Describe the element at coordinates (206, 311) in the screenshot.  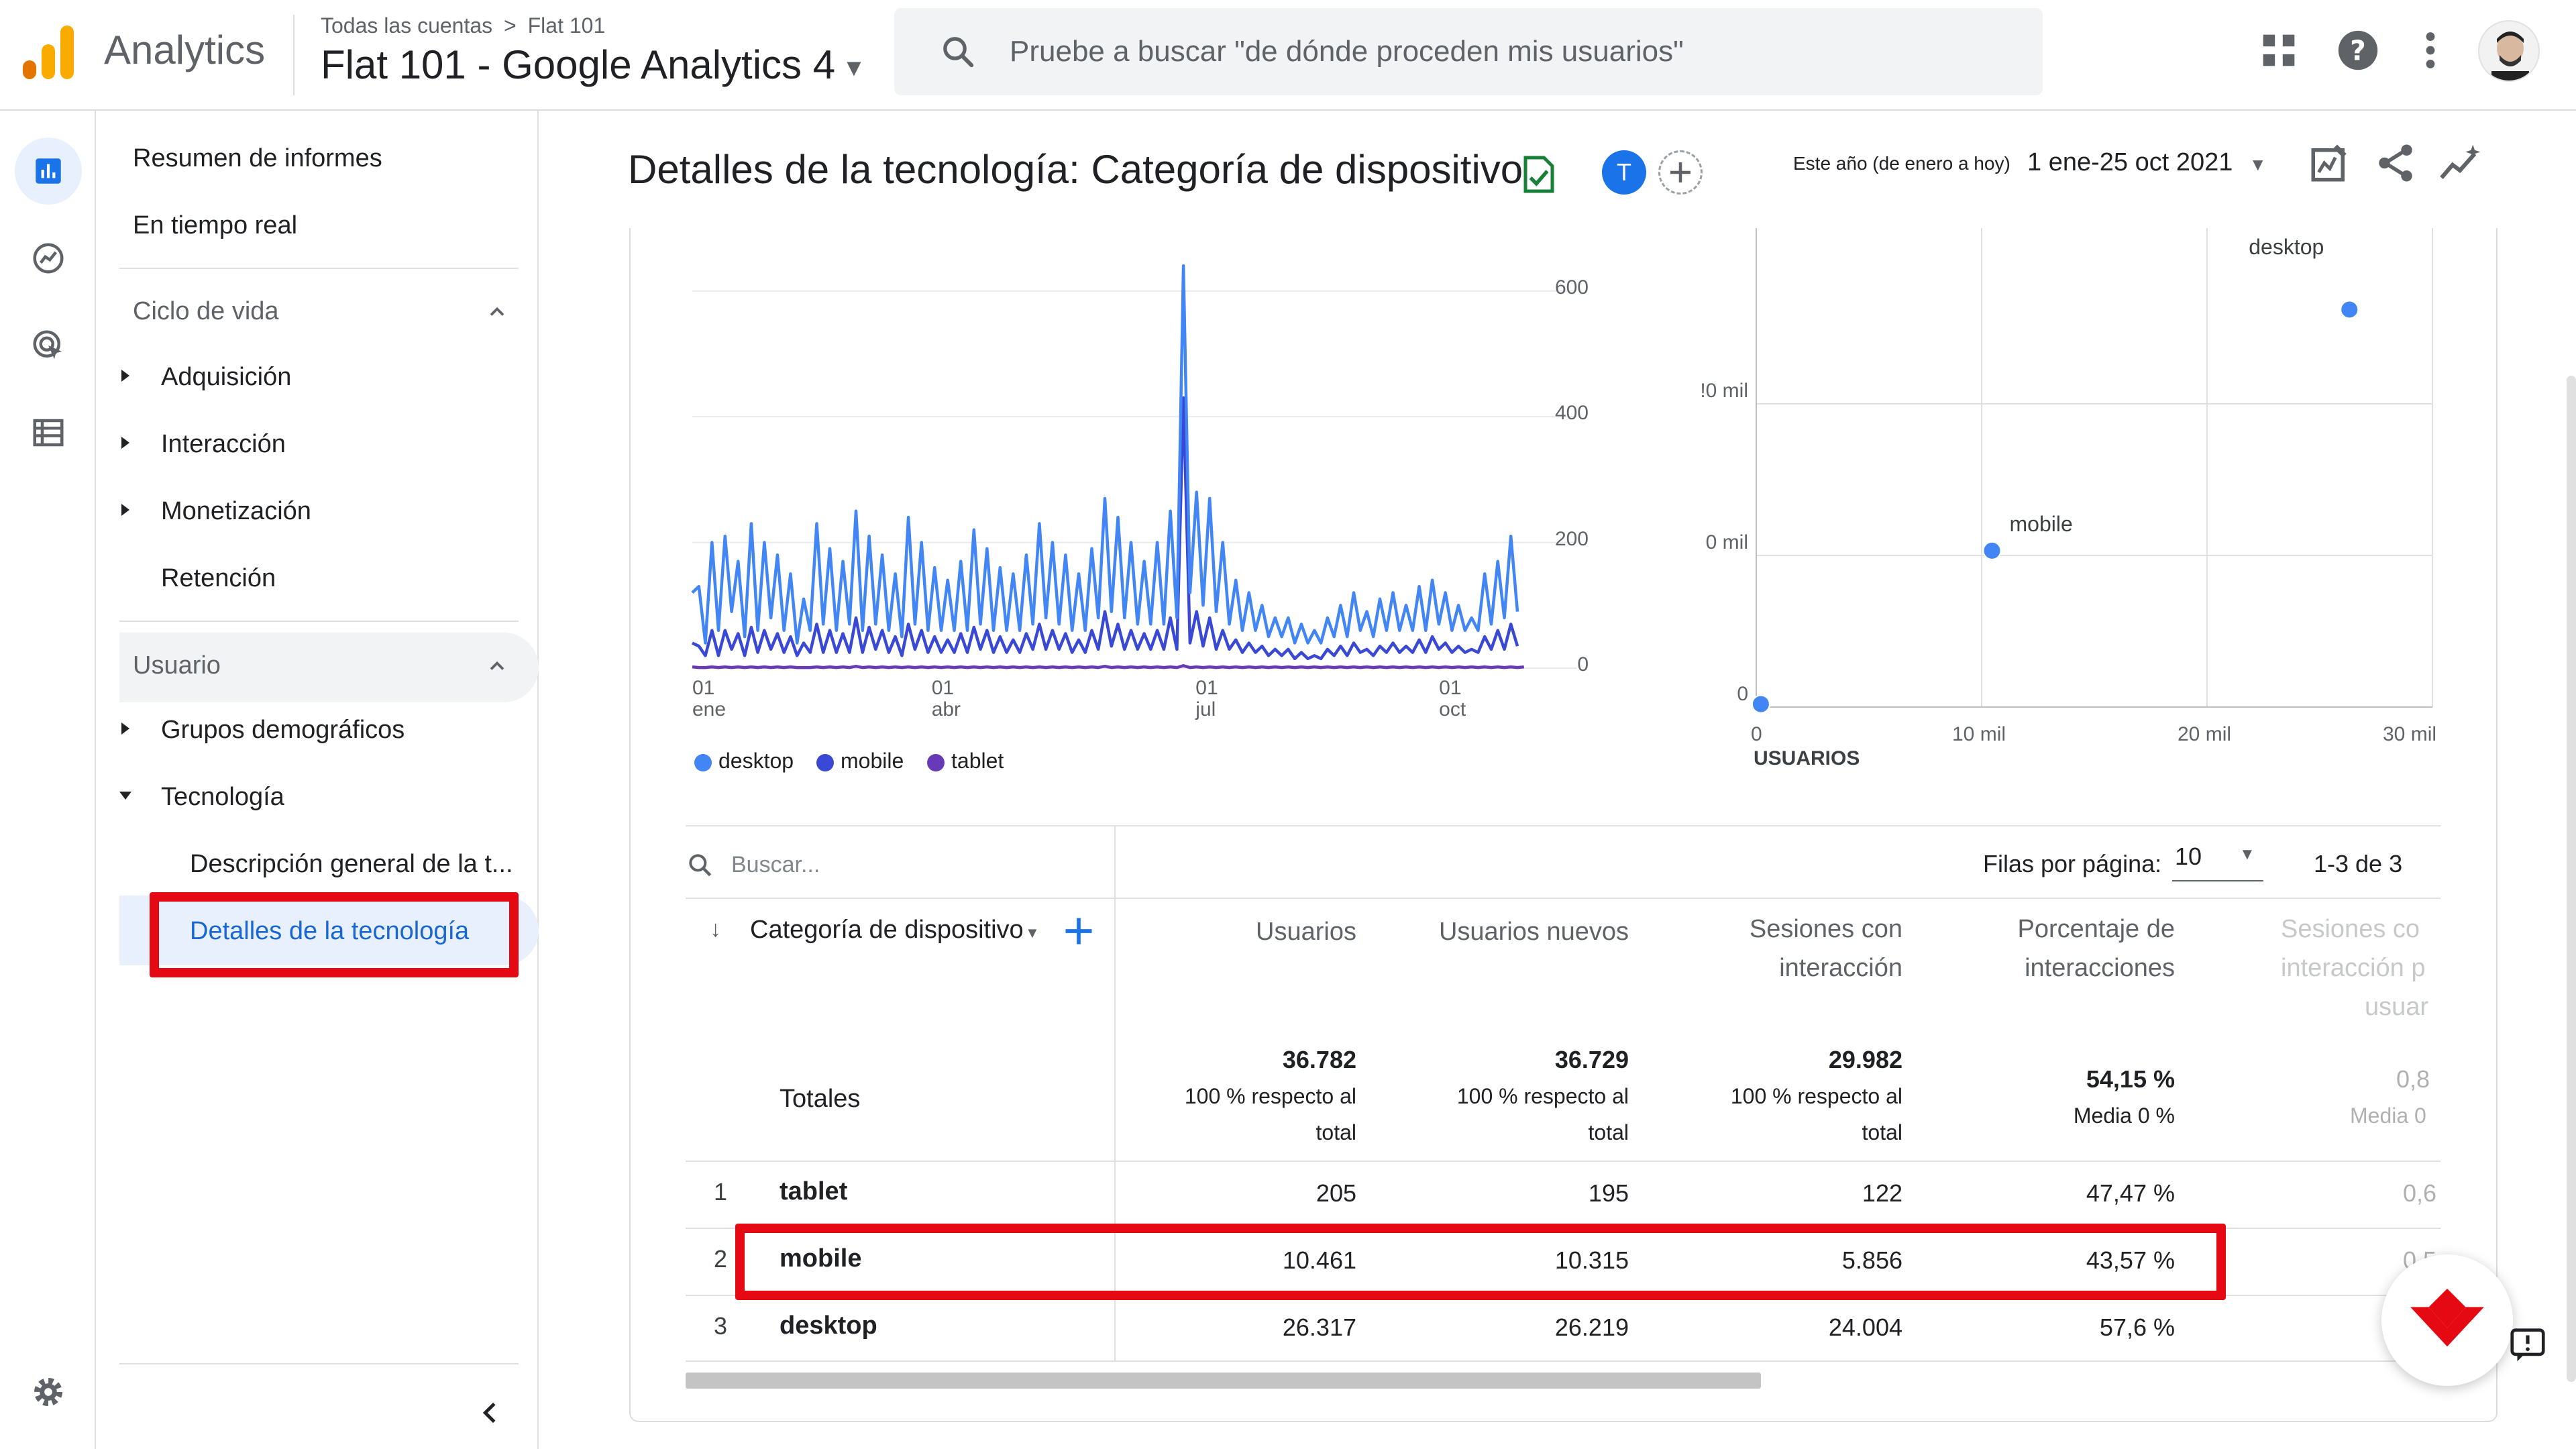
I see `nav-section-lifecycle: Ciclo de vida` at that location.